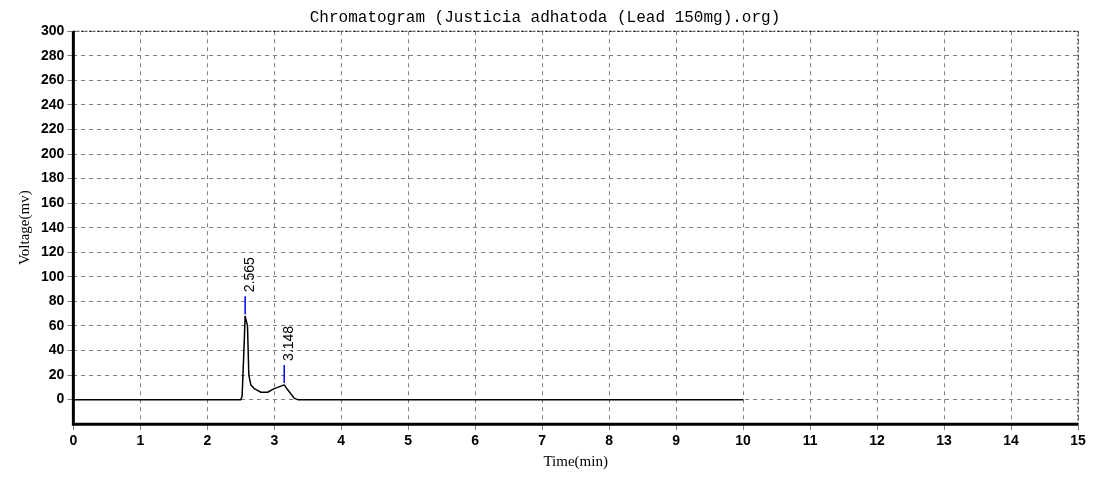 Image resolution: width=1106 pixels, height=479 pixels. What do you see at coordinates (475, 440) in the screenshot?
I see `x-tick-label: 6` at bounding box center [475, 440].